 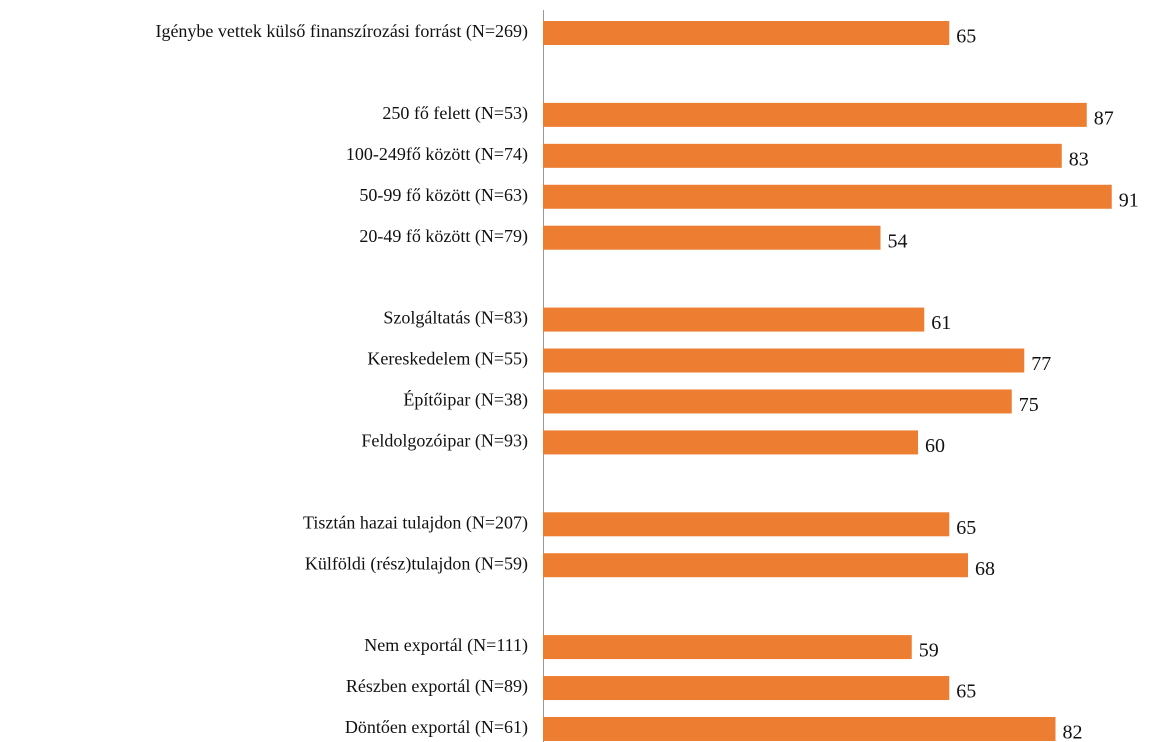 I want to click on value-label: 87, so click(x=1104, y=118).